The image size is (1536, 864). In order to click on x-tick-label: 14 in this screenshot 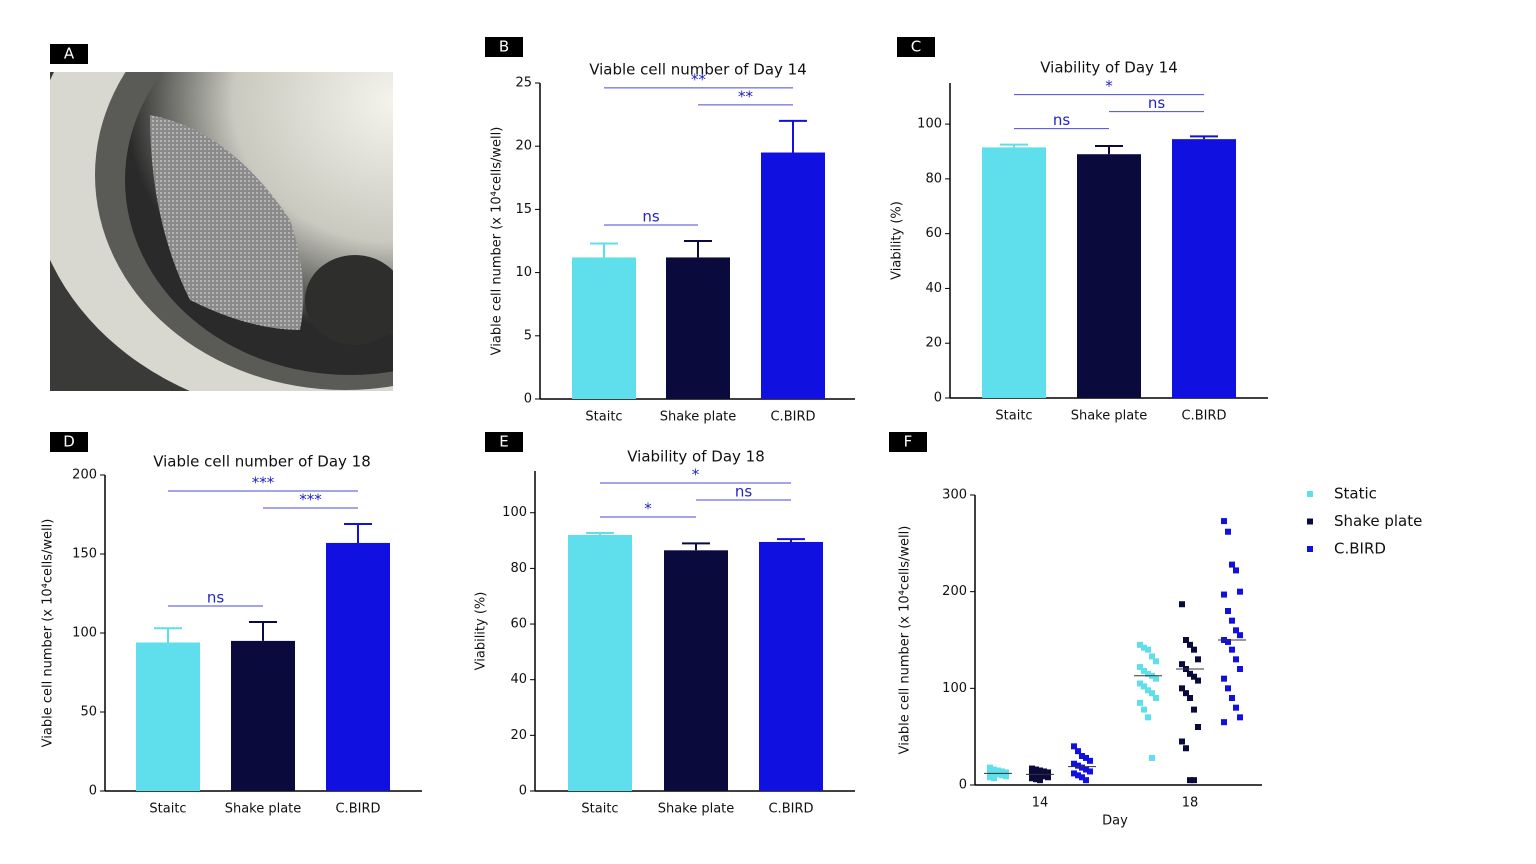, I will do `click(1040, 803)`.